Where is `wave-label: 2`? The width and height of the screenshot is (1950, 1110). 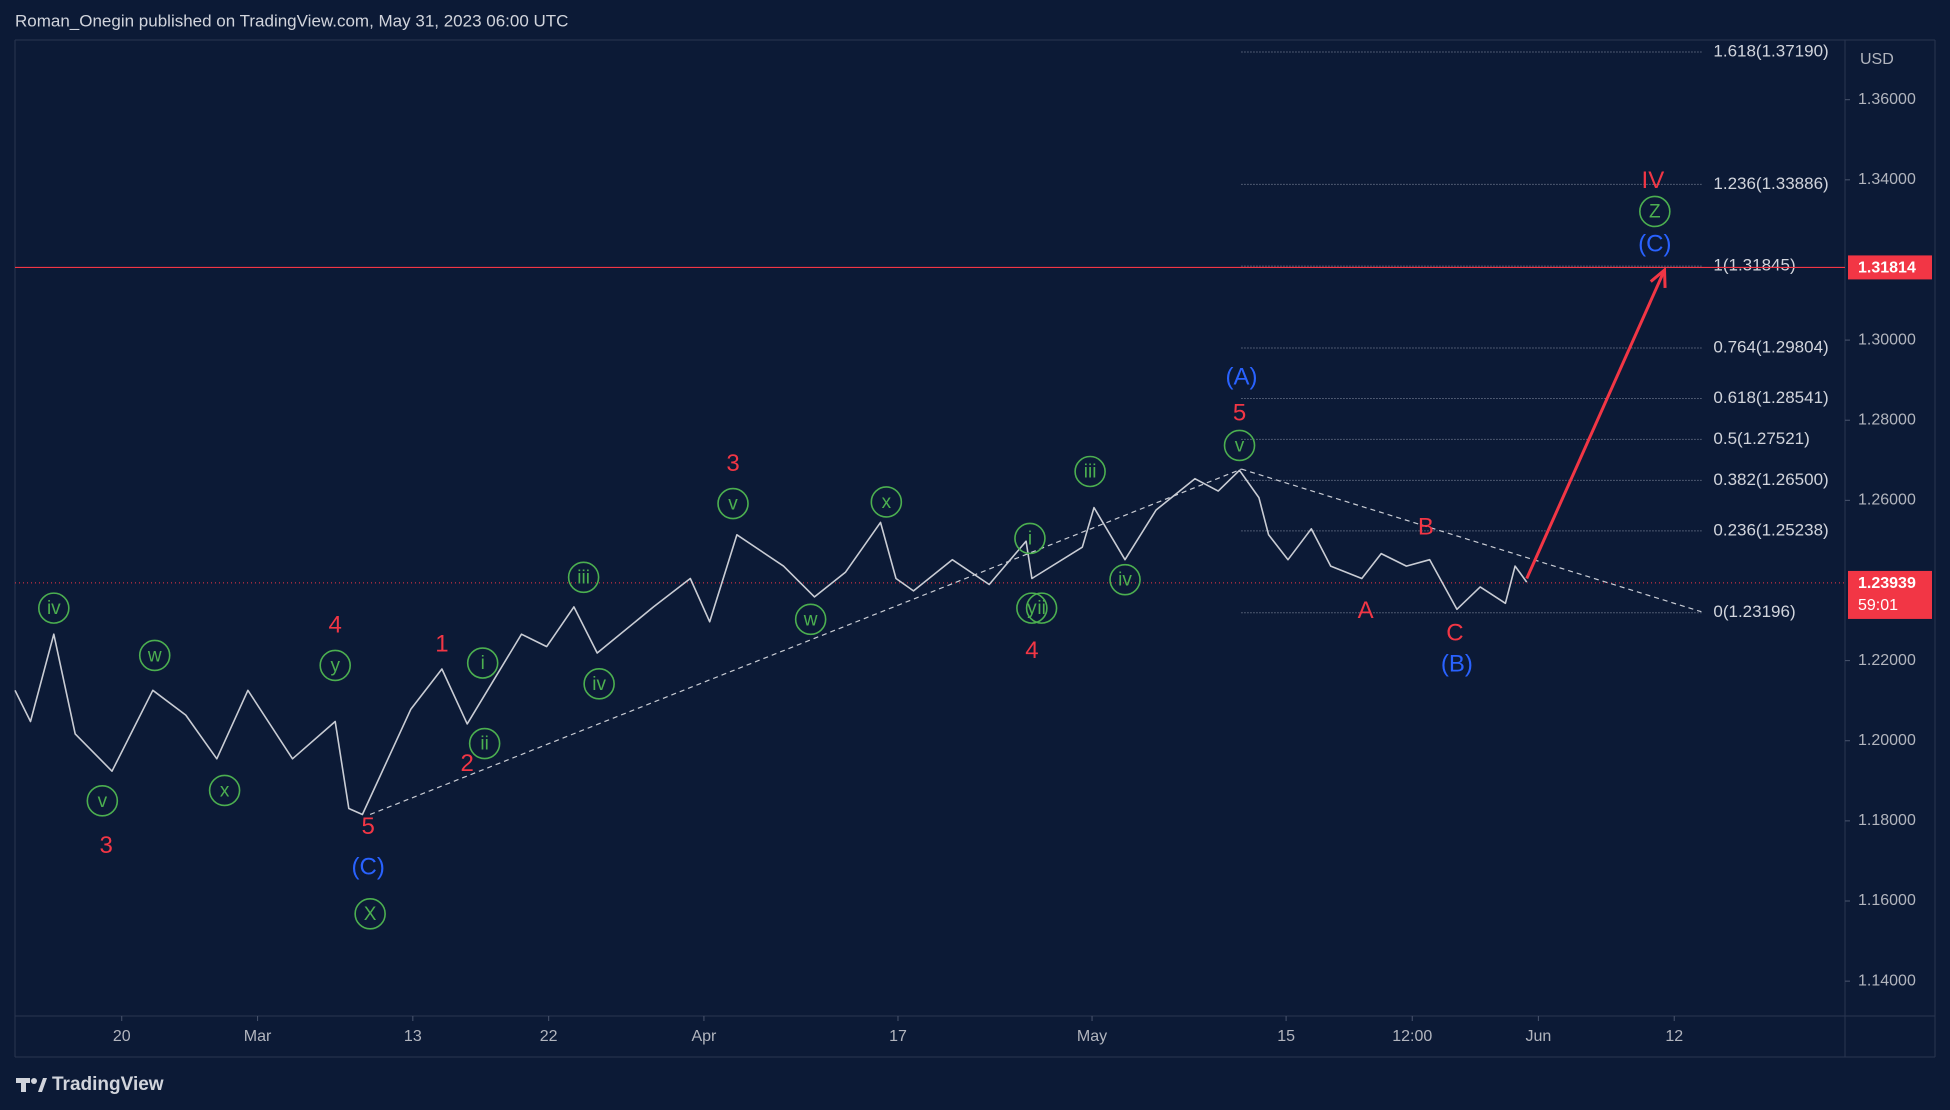
wave-label: 2 is located at coordinates (466, 763).